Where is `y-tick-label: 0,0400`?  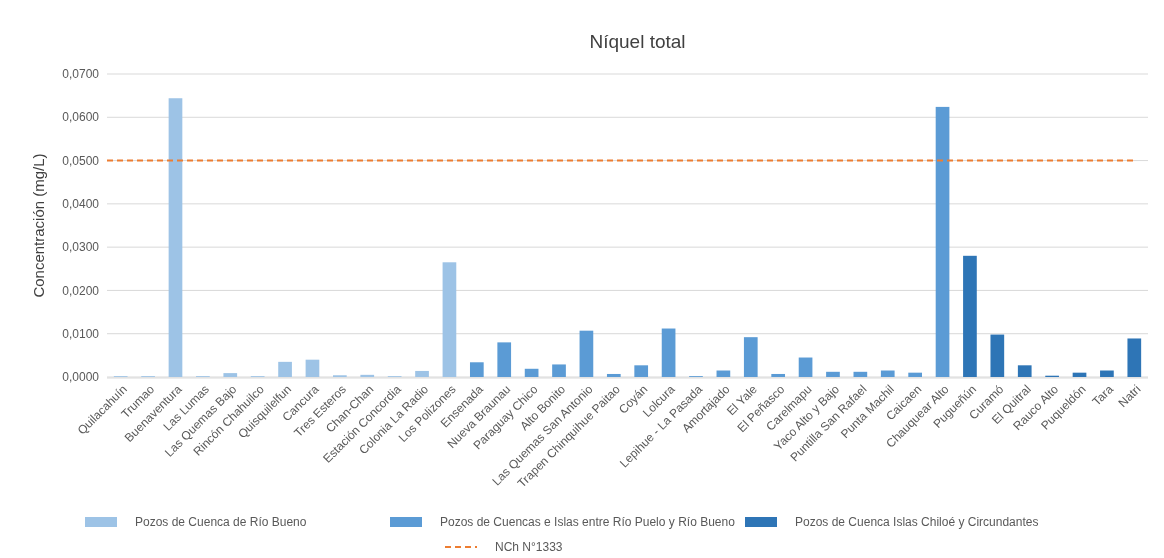
y-tick-label: 0,0400 is located at coordinates (81, 204).